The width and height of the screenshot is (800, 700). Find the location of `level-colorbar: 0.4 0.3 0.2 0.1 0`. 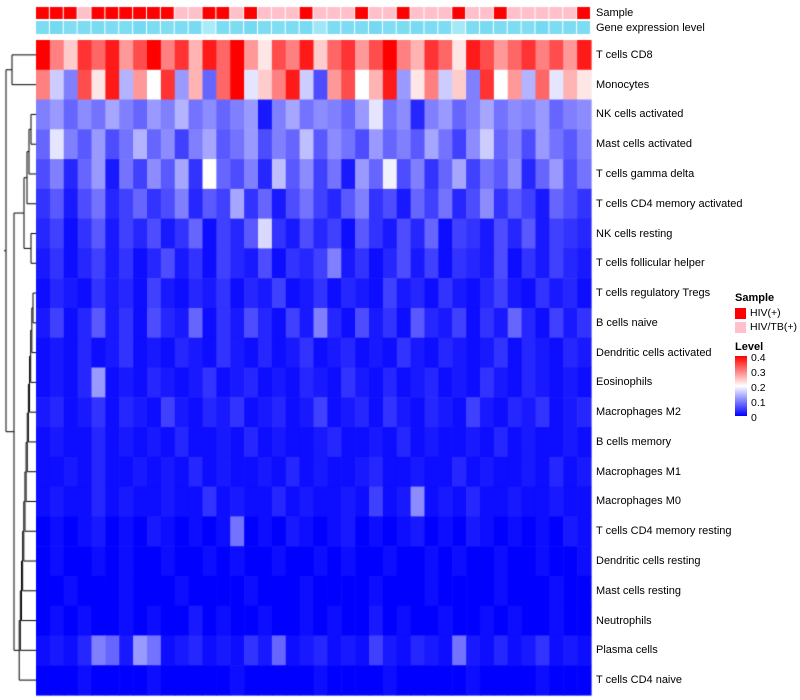

level-colorbar: 0.4 0.3 0.2 0.1 0 is located at coordinates (767, 390).